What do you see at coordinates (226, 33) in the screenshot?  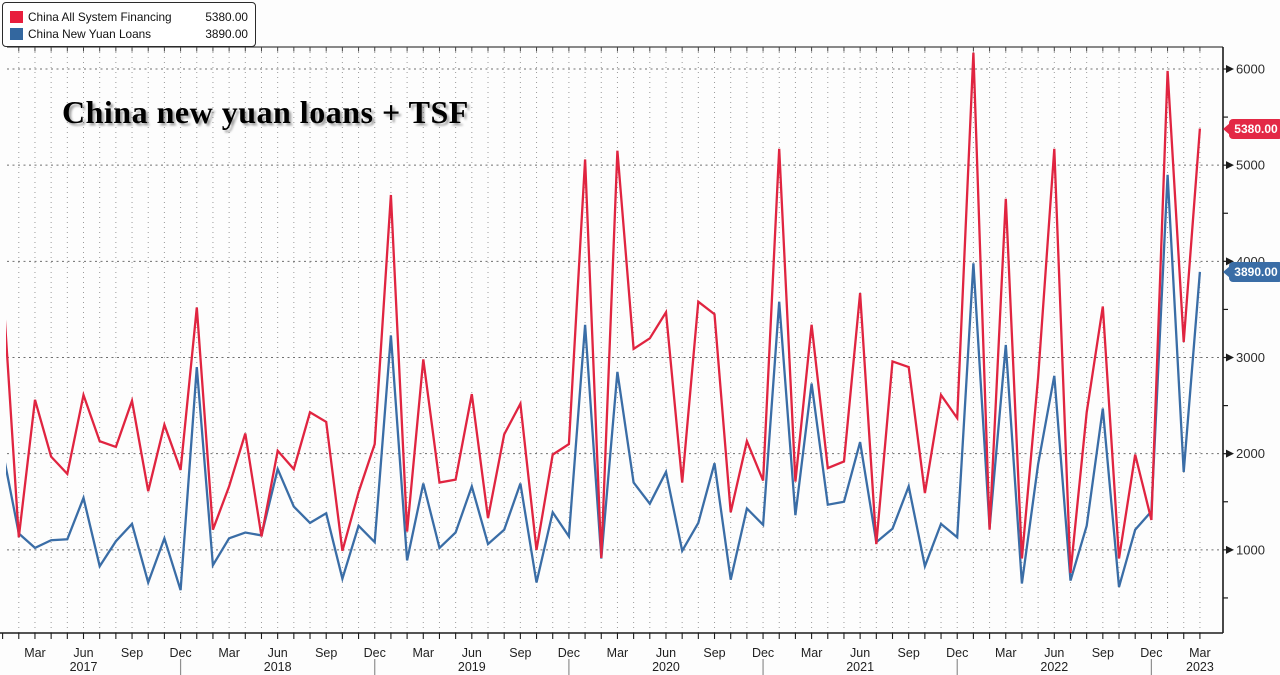 I see `legend-value: 3890.00` at bounding box center [226, 33].